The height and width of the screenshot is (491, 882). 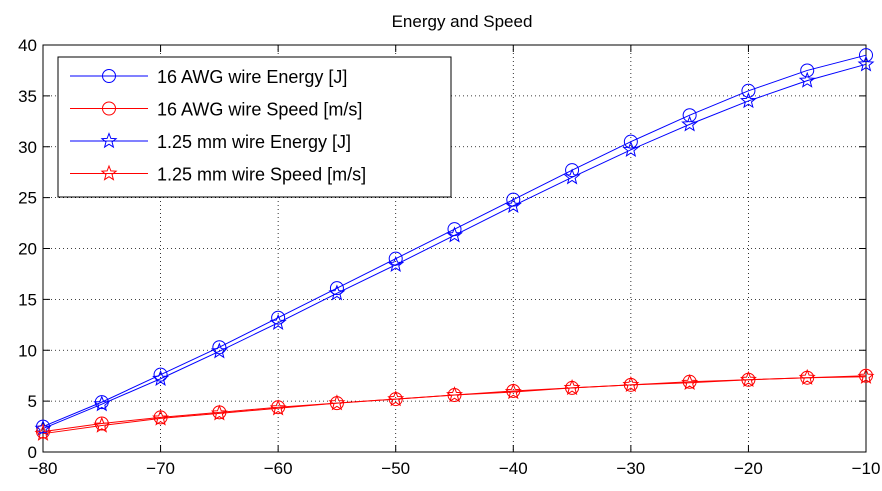 What do you see at coordinates (43, 468) in the screenshot?
I see `x-tick-label: −80` at bounding box center [43, 468].